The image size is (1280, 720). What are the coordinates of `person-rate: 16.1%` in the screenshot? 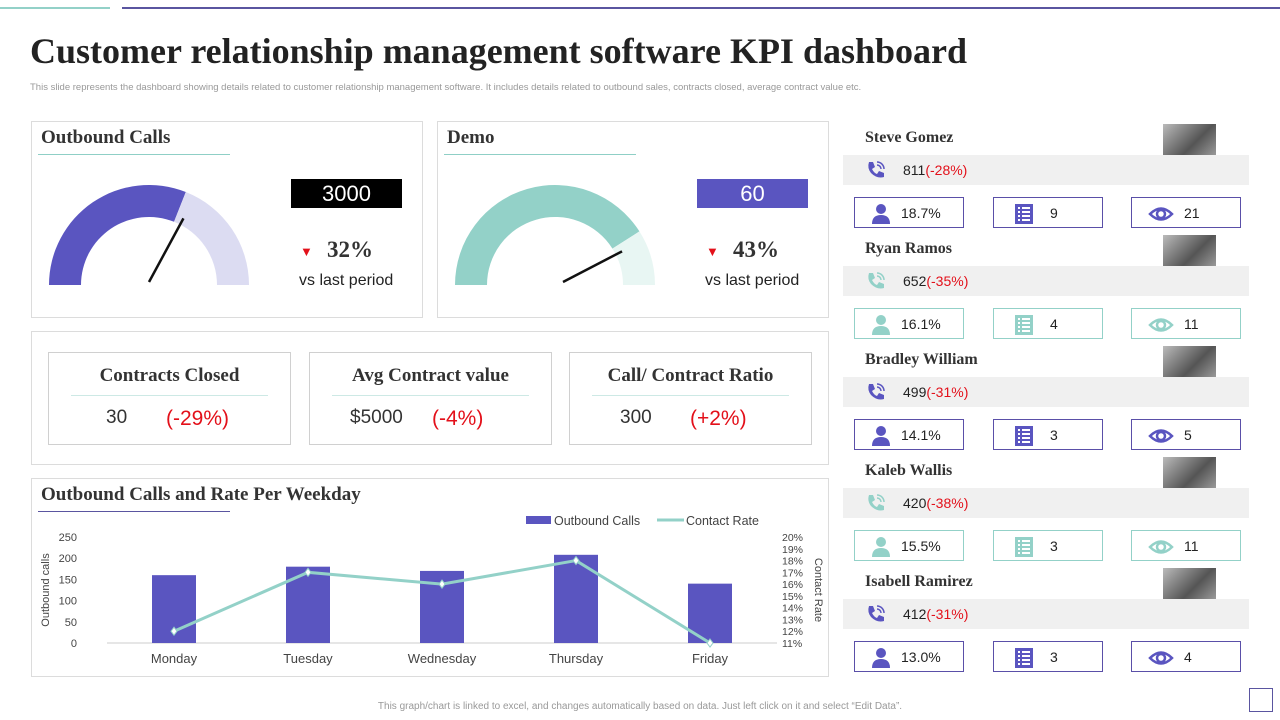 It's located at (921, 324).